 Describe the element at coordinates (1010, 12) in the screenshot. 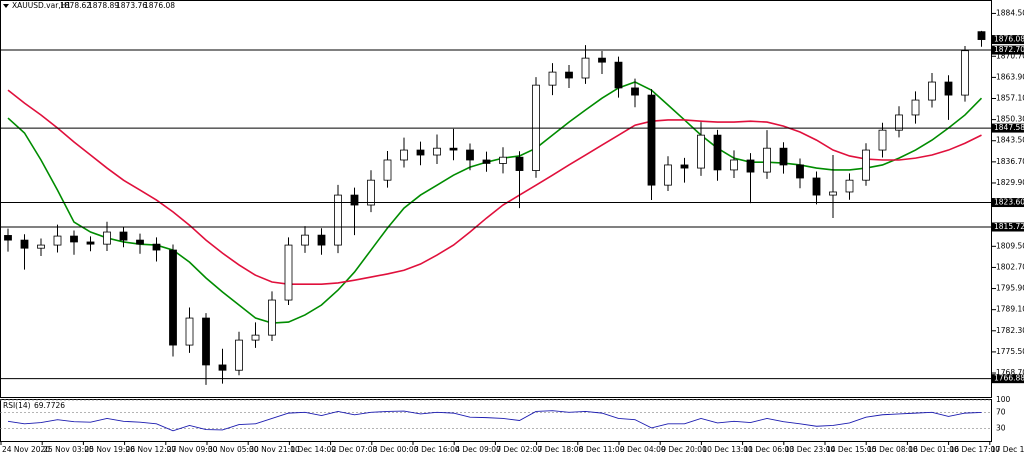

I see `y-tick-label: 1884.50` at that location.